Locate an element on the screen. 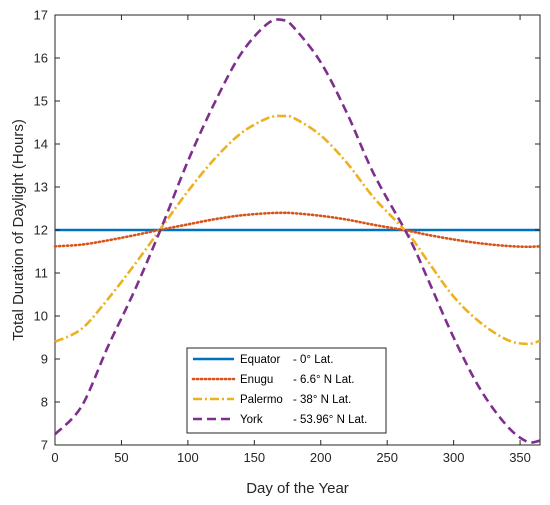  y-tick-label: 8 is located at coordinates (44, 402).